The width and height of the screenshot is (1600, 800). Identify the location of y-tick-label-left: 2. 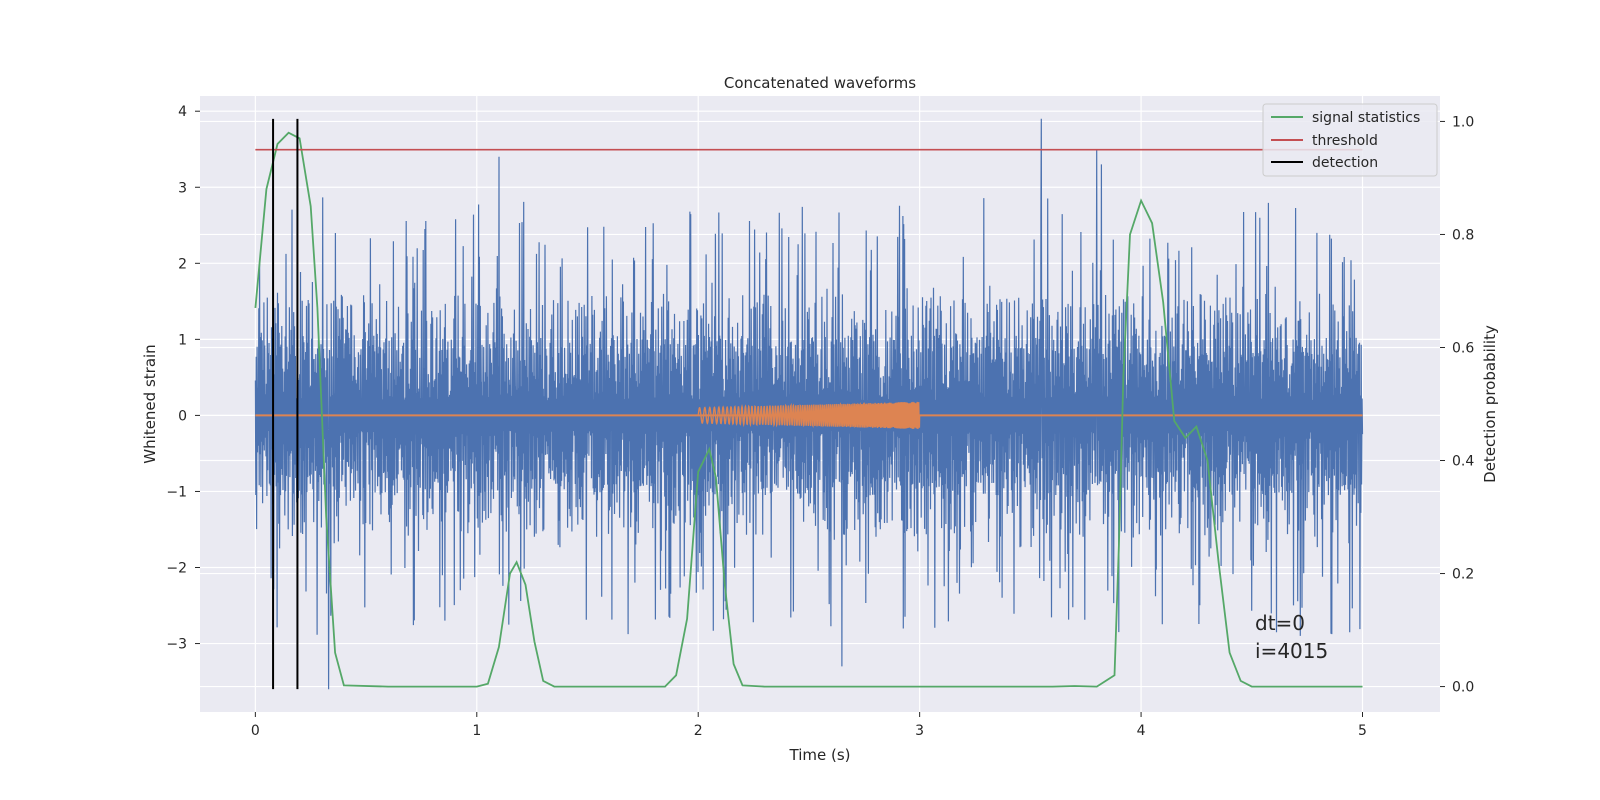
(182, 264).